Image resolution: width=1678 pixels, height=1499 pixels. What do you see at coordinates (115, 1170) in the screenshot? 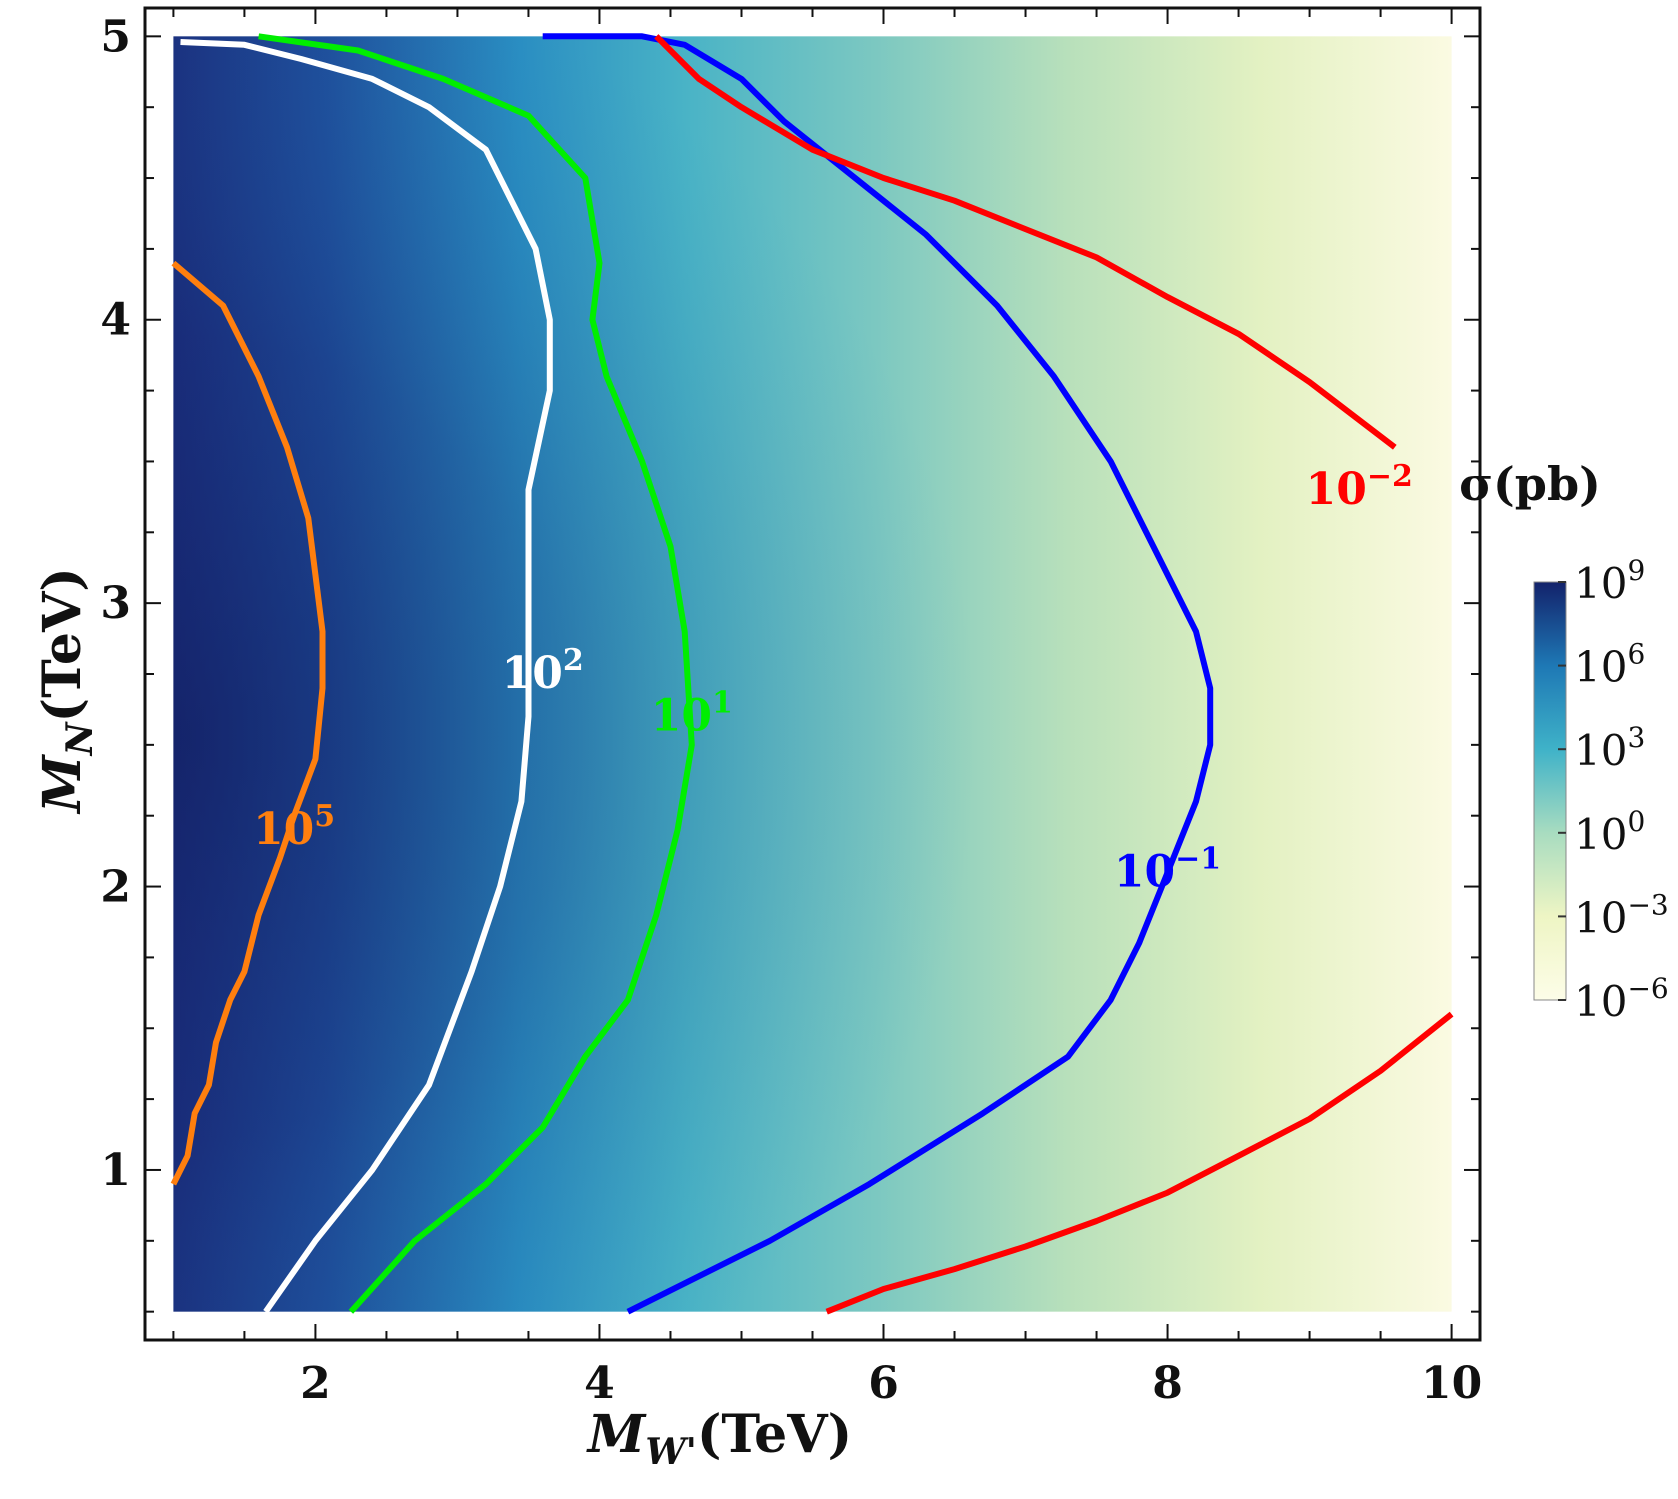
I see `y-tick-label: 1` at bounding box center [115, 1170].